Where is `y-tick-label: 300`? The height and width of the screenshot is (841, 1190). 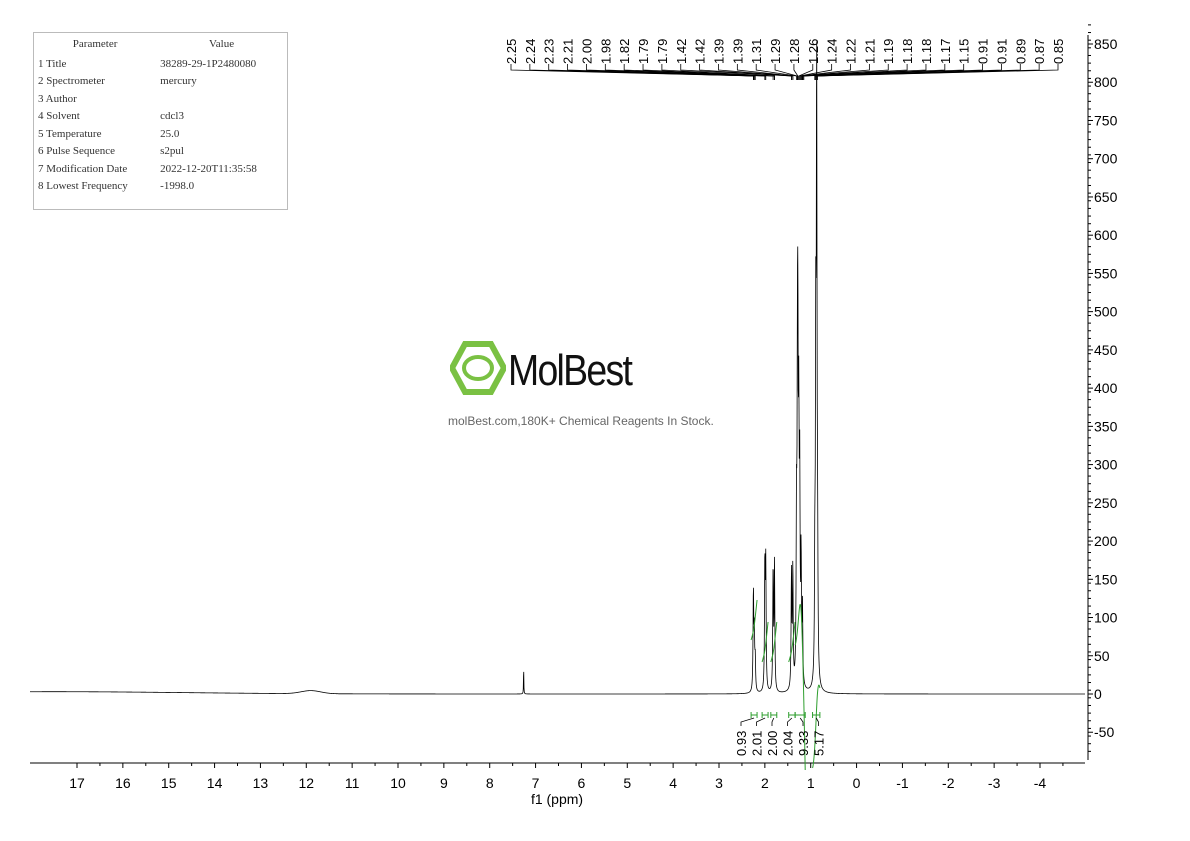 y-tick-label: 300 is located at coordinates (1106, 465).